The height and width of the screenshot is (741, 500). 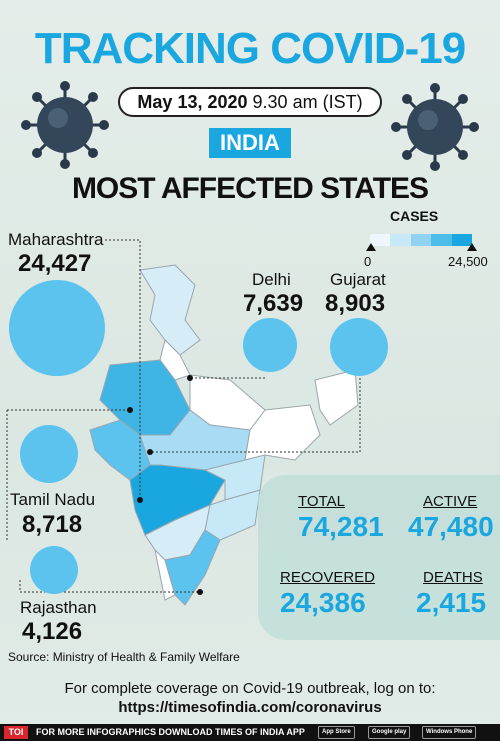 I want to click on total-value: 74,281, so click(x=341, y=526).